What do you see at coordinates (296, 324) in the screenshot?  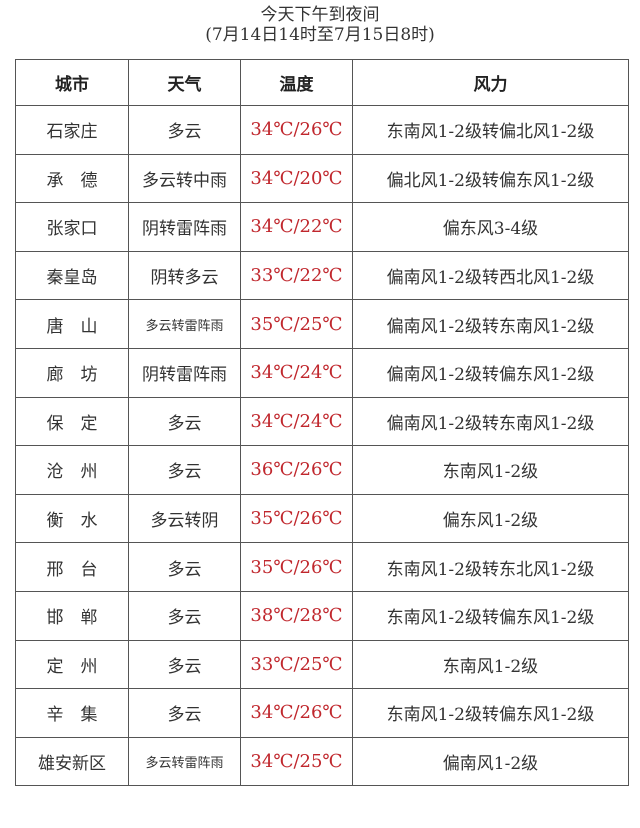 I see `temperature-cell: 35℃/25℃` at bounding box center [296, 324].